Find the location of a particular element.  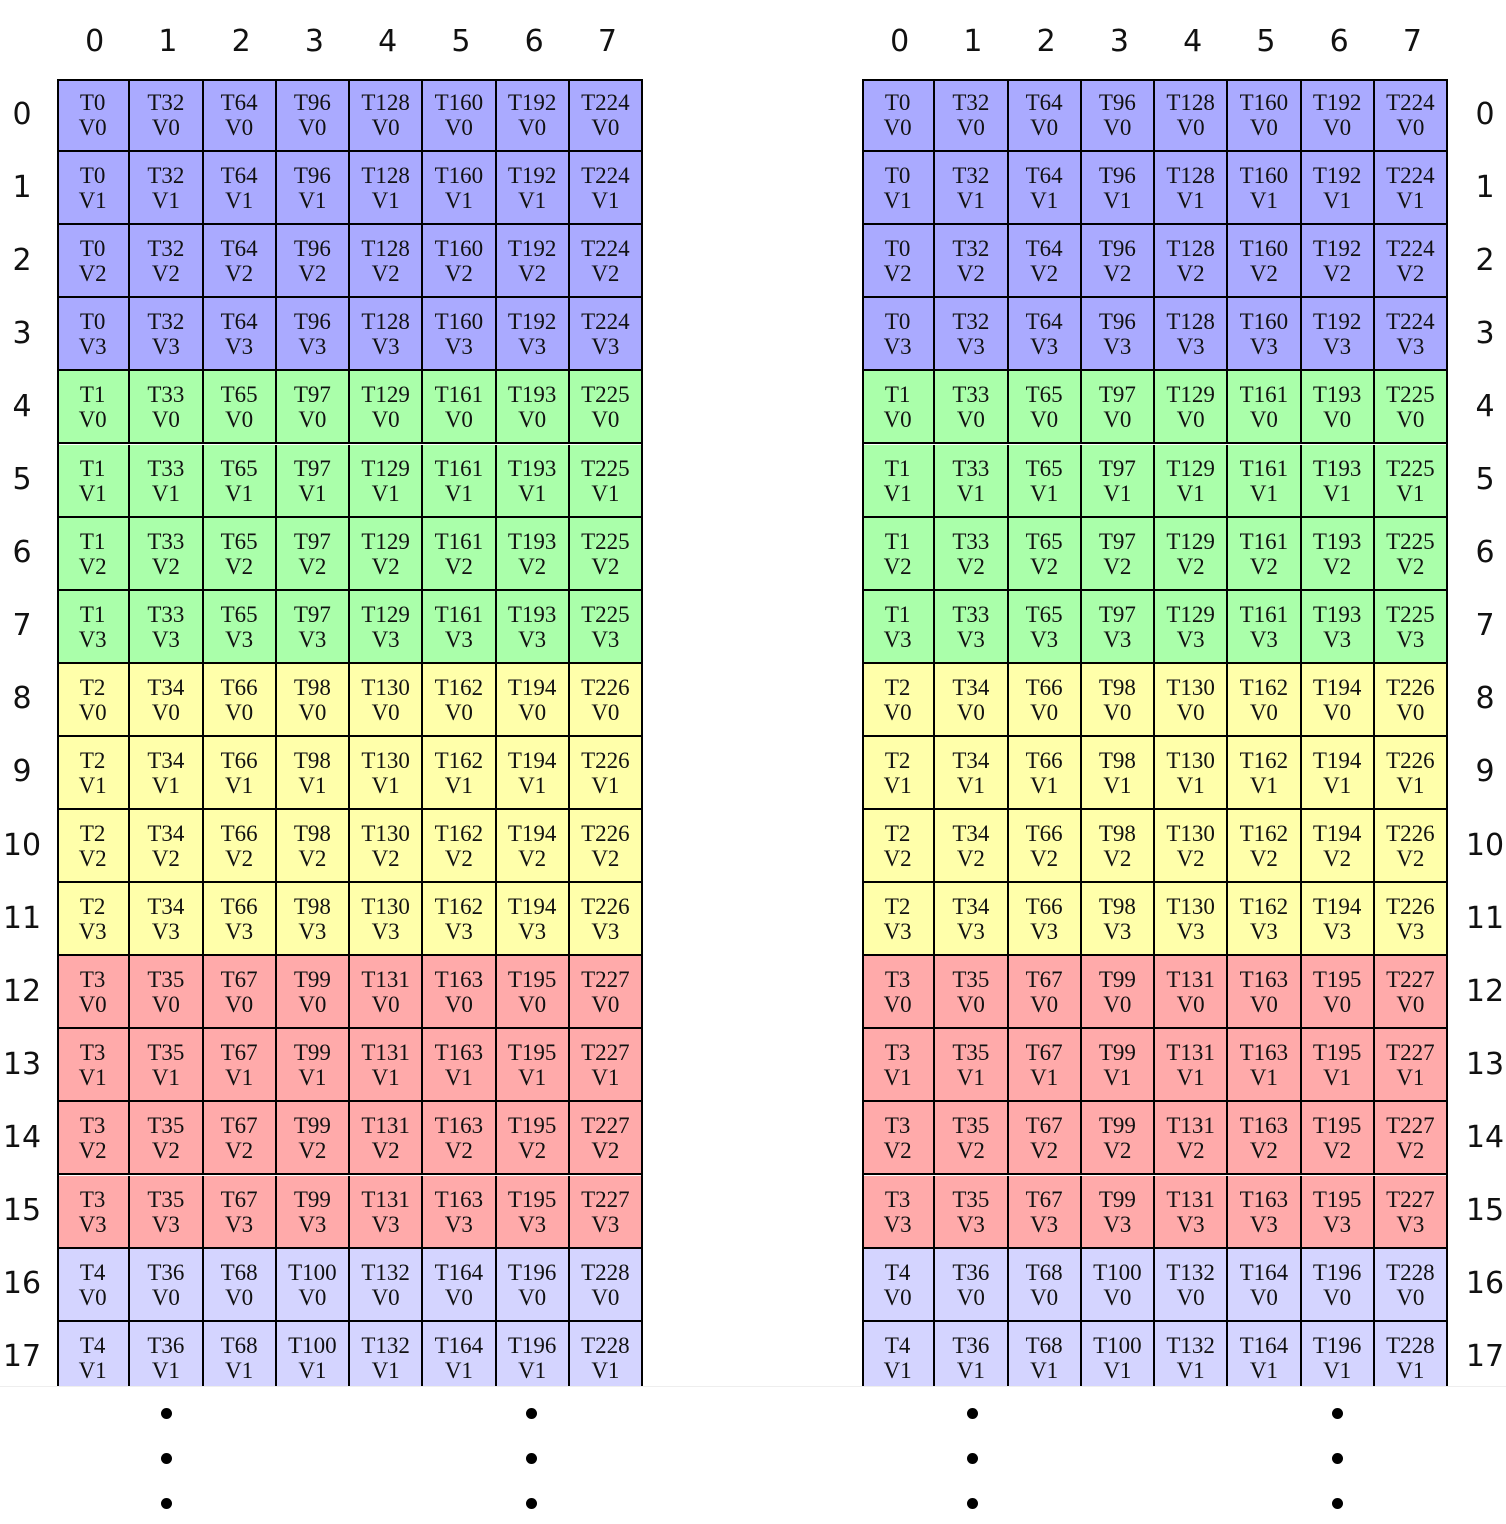

left-row-label: 16 is located at coordinates (22, 1284).